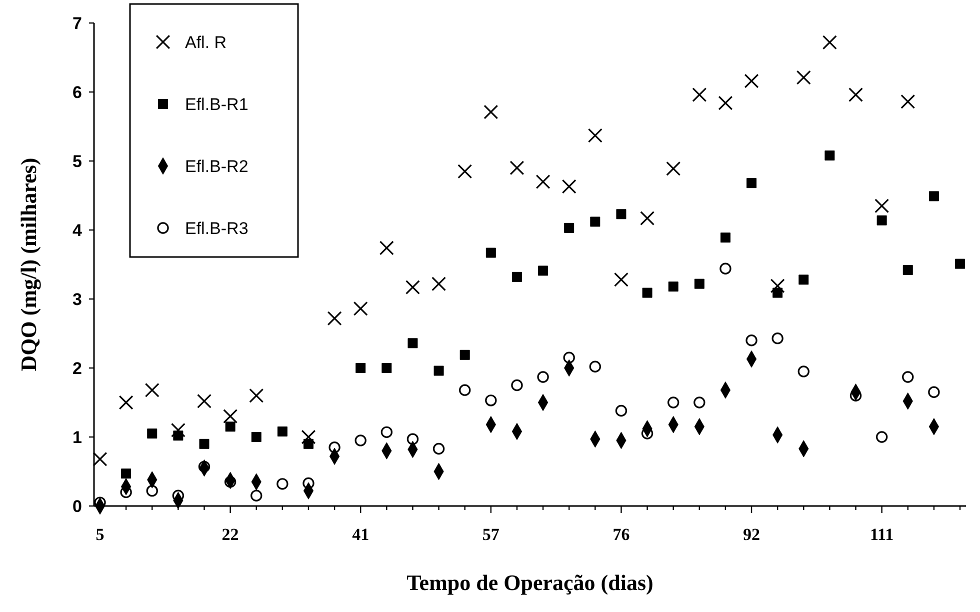 The width and height of the screenshot is (980, 612). Describe the element at coordinates (77, 92) in the screenshot. I see `y-tick-label: 6` at that location.